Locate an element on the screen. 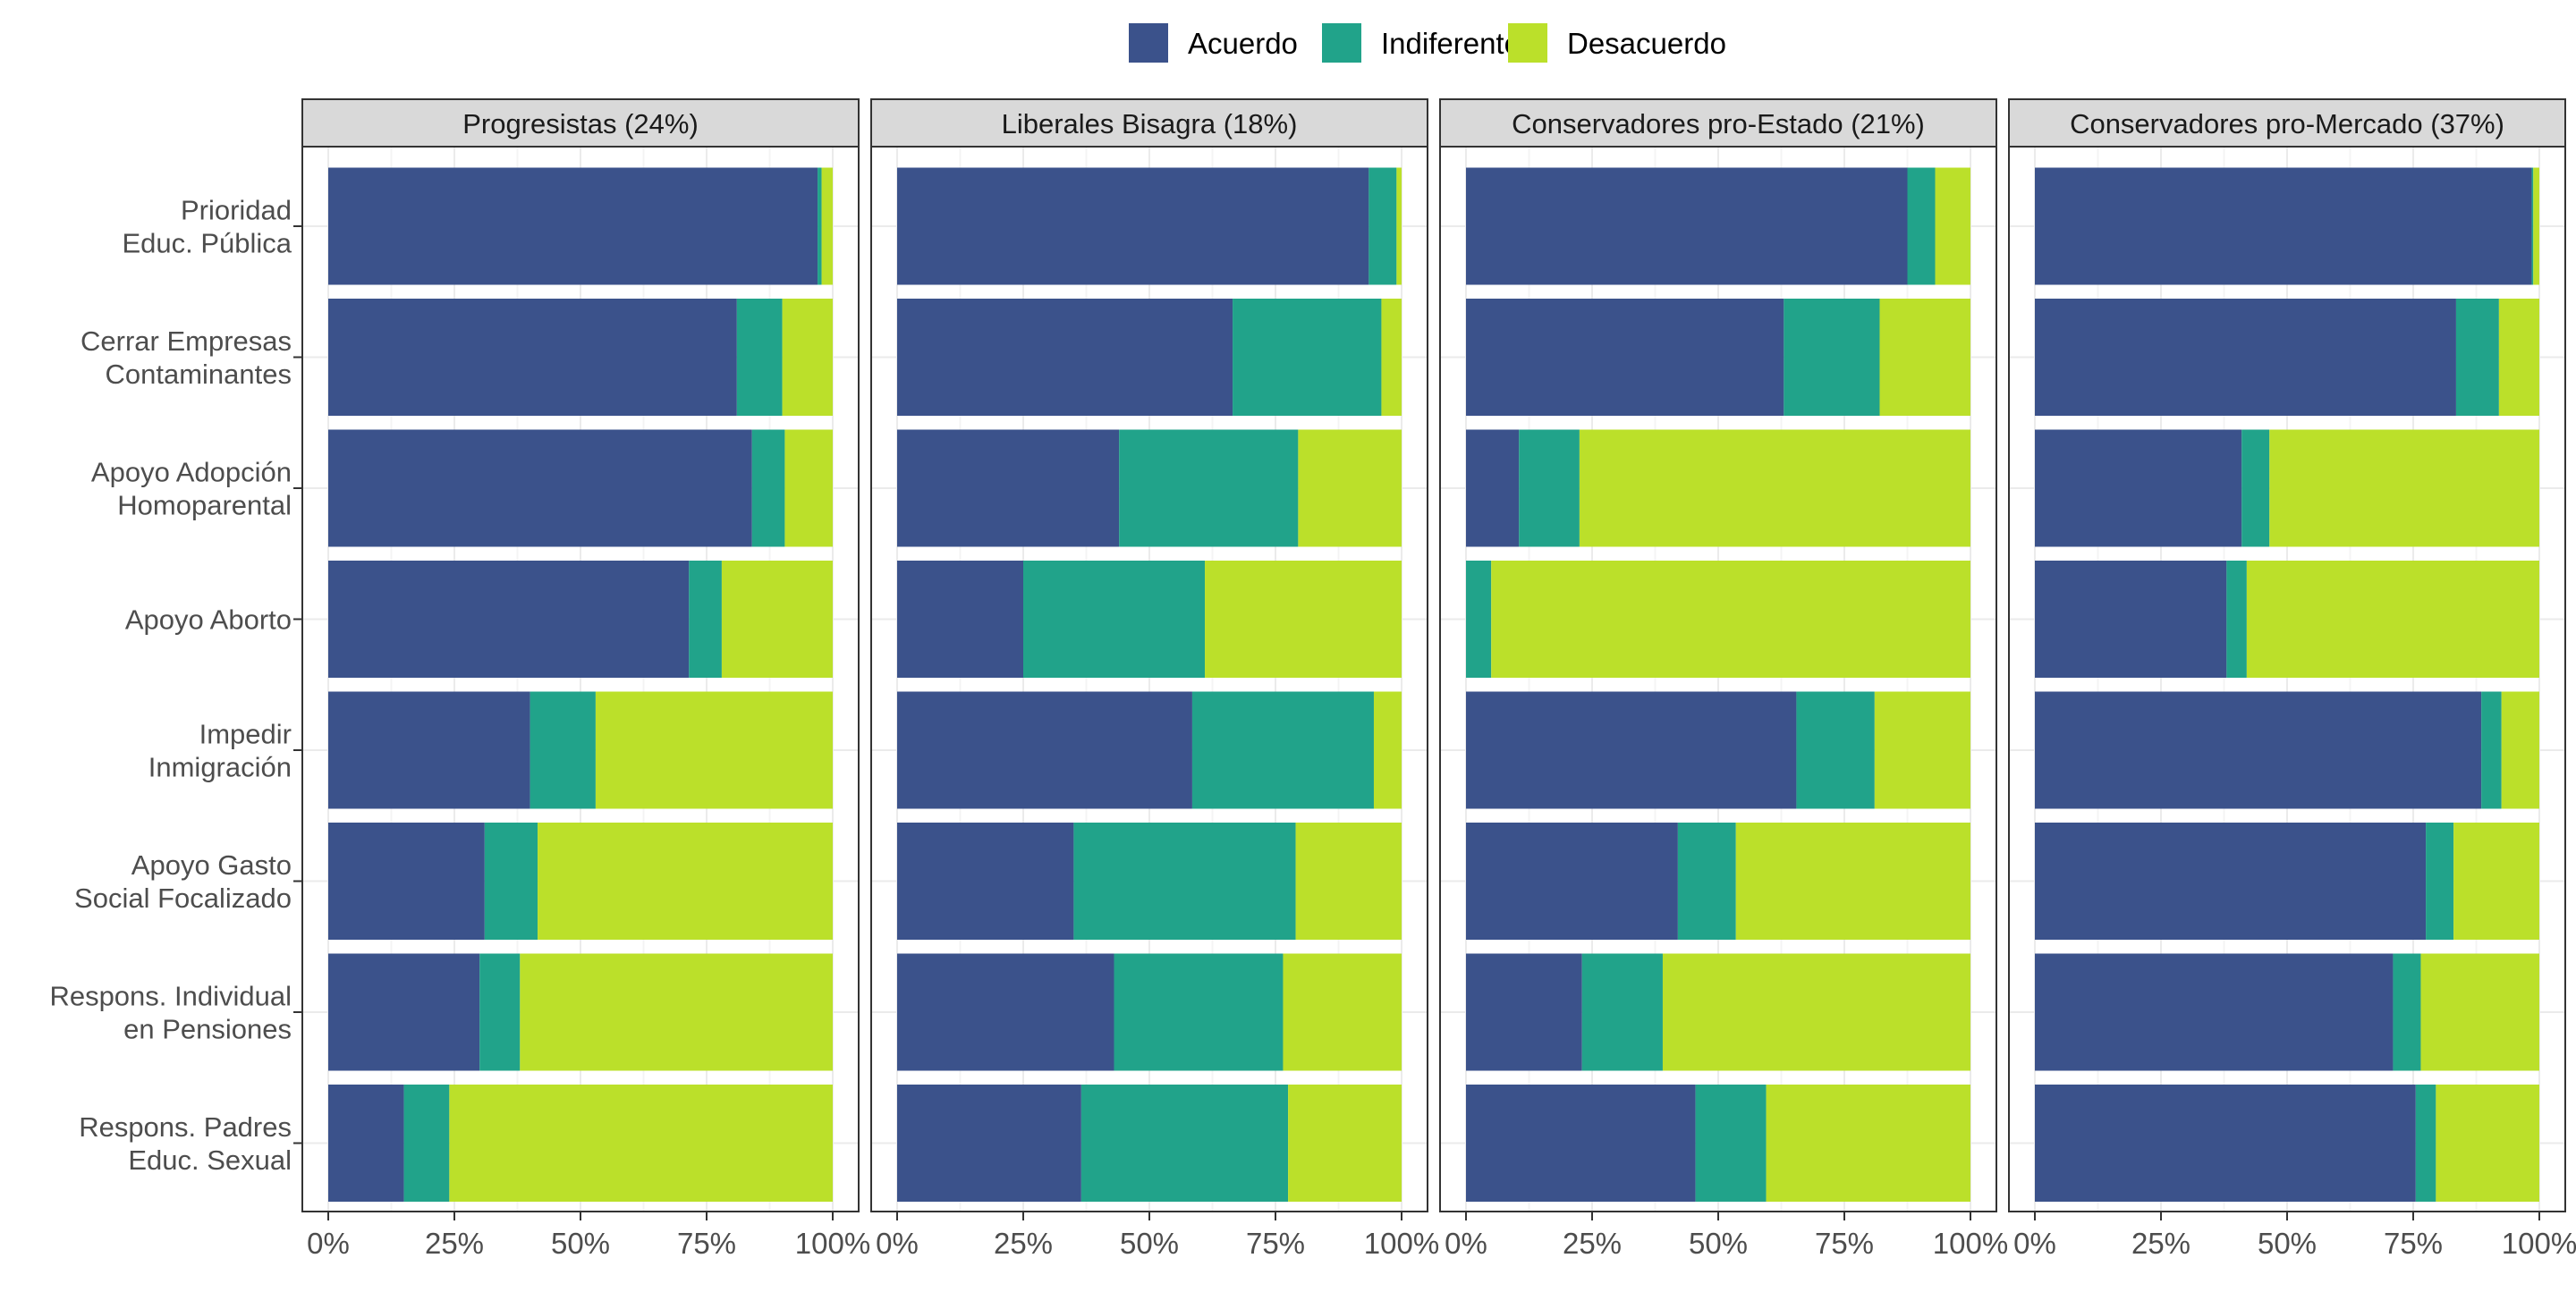 This screenshot has height=1292, width=2576. facet-title: Progresistas (24%) is located at coordinates (580, 123).